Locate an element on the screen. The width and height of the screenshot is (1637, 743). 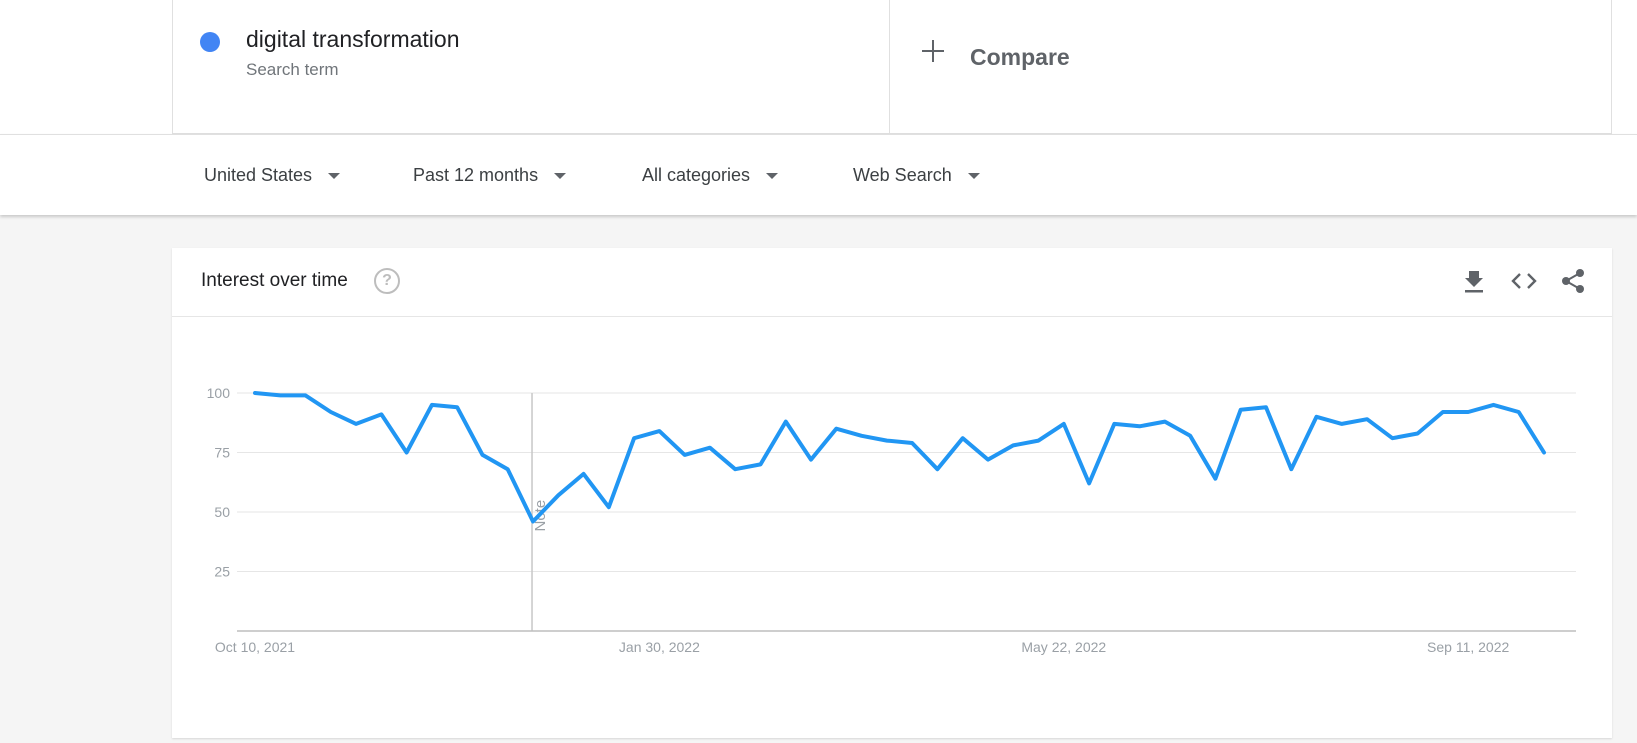
search-type-dropdown: Web Search is located at coordinates (916, 175).